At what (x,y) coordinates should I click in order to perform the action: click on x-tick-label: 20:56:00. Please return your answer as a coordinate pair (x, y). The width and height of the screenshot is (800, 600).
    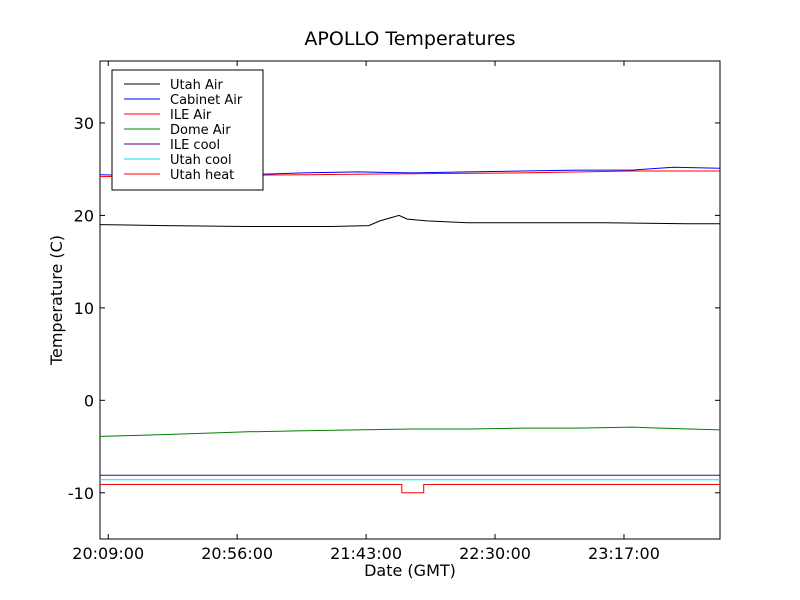
    Looking at the image, I should click on (237, 553).